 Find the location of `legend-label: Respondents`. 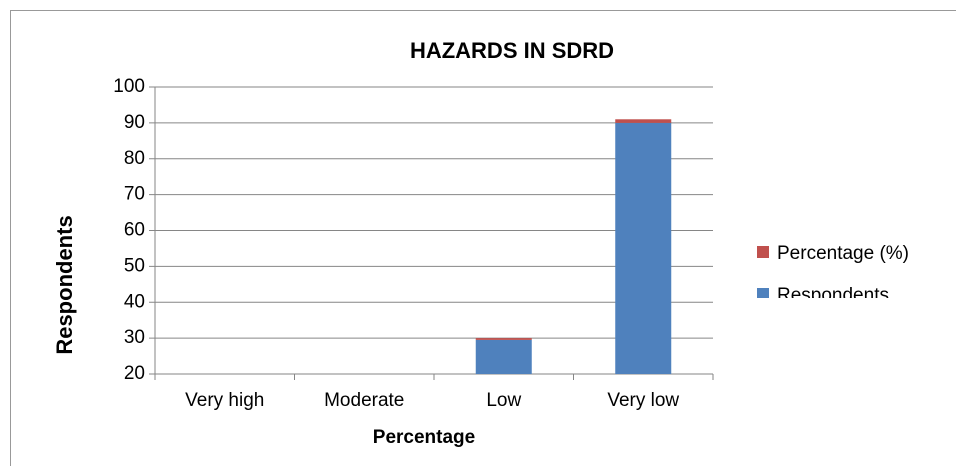

legend-label: Respondents is located at coordinates (833, 295).